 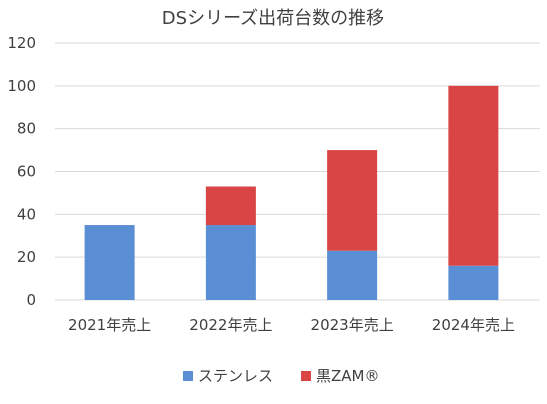 What do you see at coordinates (21, 86) in the screenshot?
I see `y-tick-label: 100` at bounding box center [21, 86].